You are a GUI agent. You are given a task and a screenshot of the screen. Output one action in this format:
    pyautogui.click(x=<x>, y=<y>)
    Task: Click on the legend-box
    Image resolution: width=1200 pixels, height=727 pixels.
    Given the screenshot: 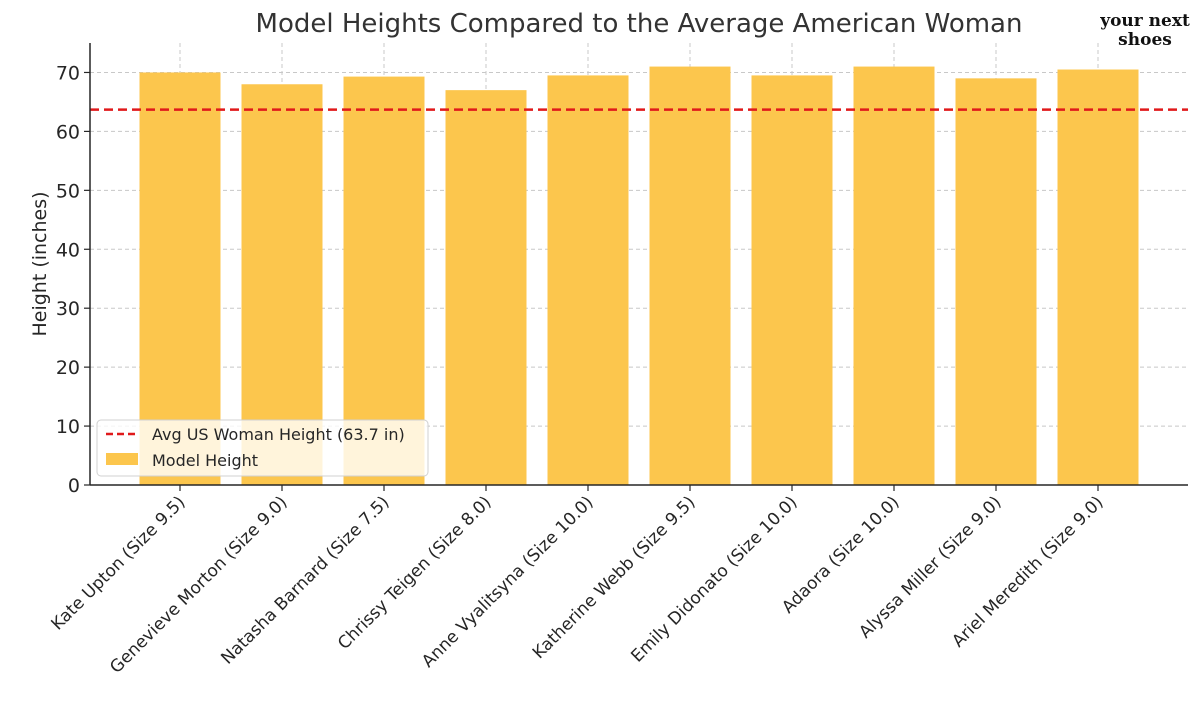 What is the action you would take?
    pyautogui.click(x=262, y=448)
    